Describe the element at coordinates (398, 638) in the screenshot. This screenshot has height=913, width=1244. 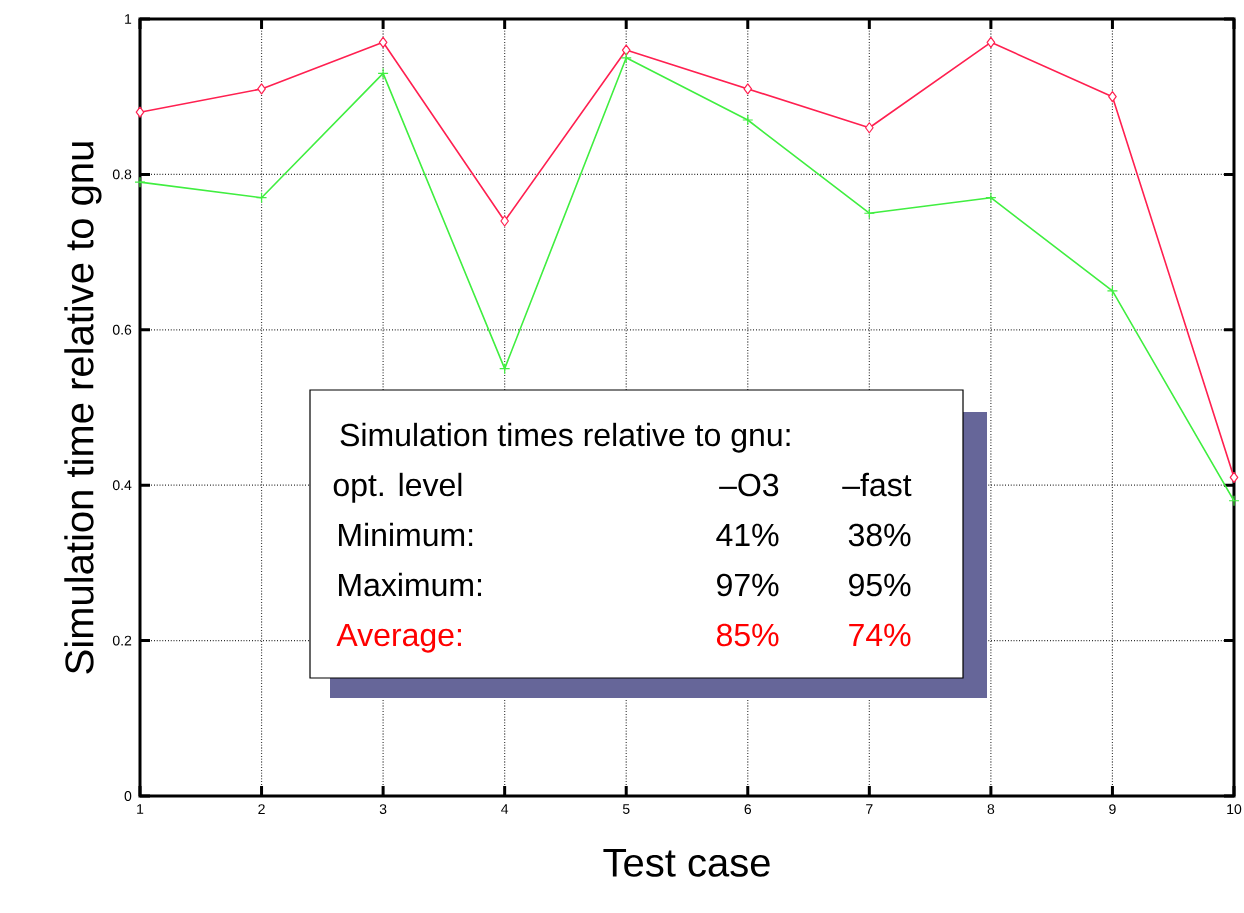
I see `annotation: Average:` at that location.